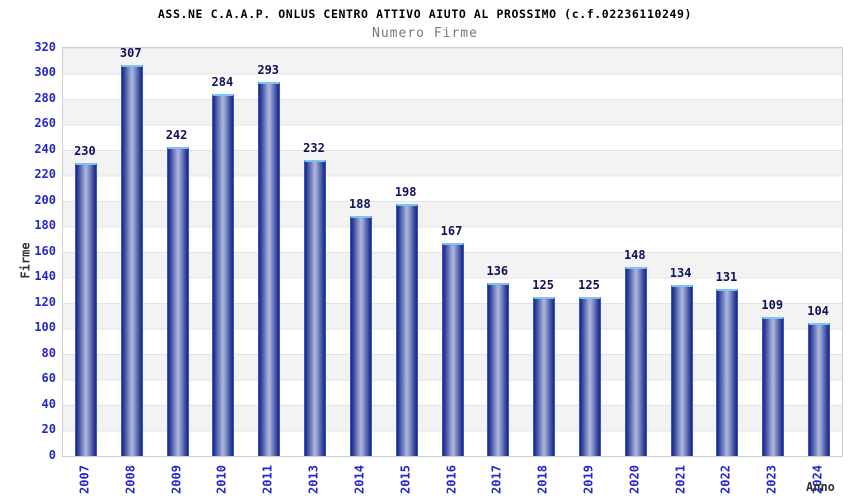 The width and height of the screenshot is (850, 500). What do you see at coordinates (45, 97) in the screenshot?
I see `y-tick-label: 280` at bounding box center [45, 97].